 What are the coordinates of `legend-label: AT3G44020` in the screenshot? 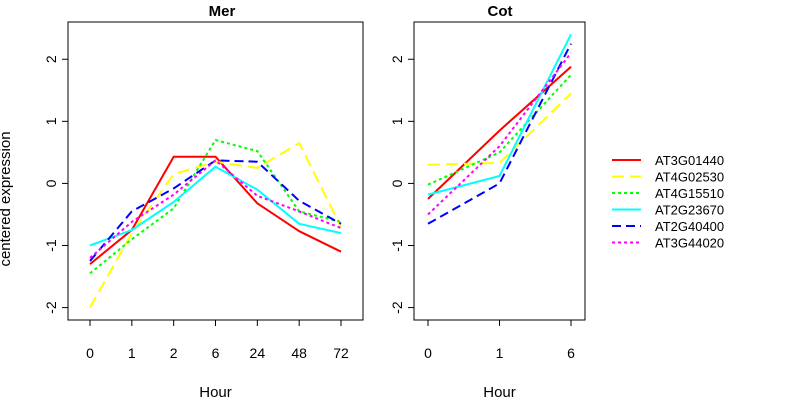 It's located at (689, 243).